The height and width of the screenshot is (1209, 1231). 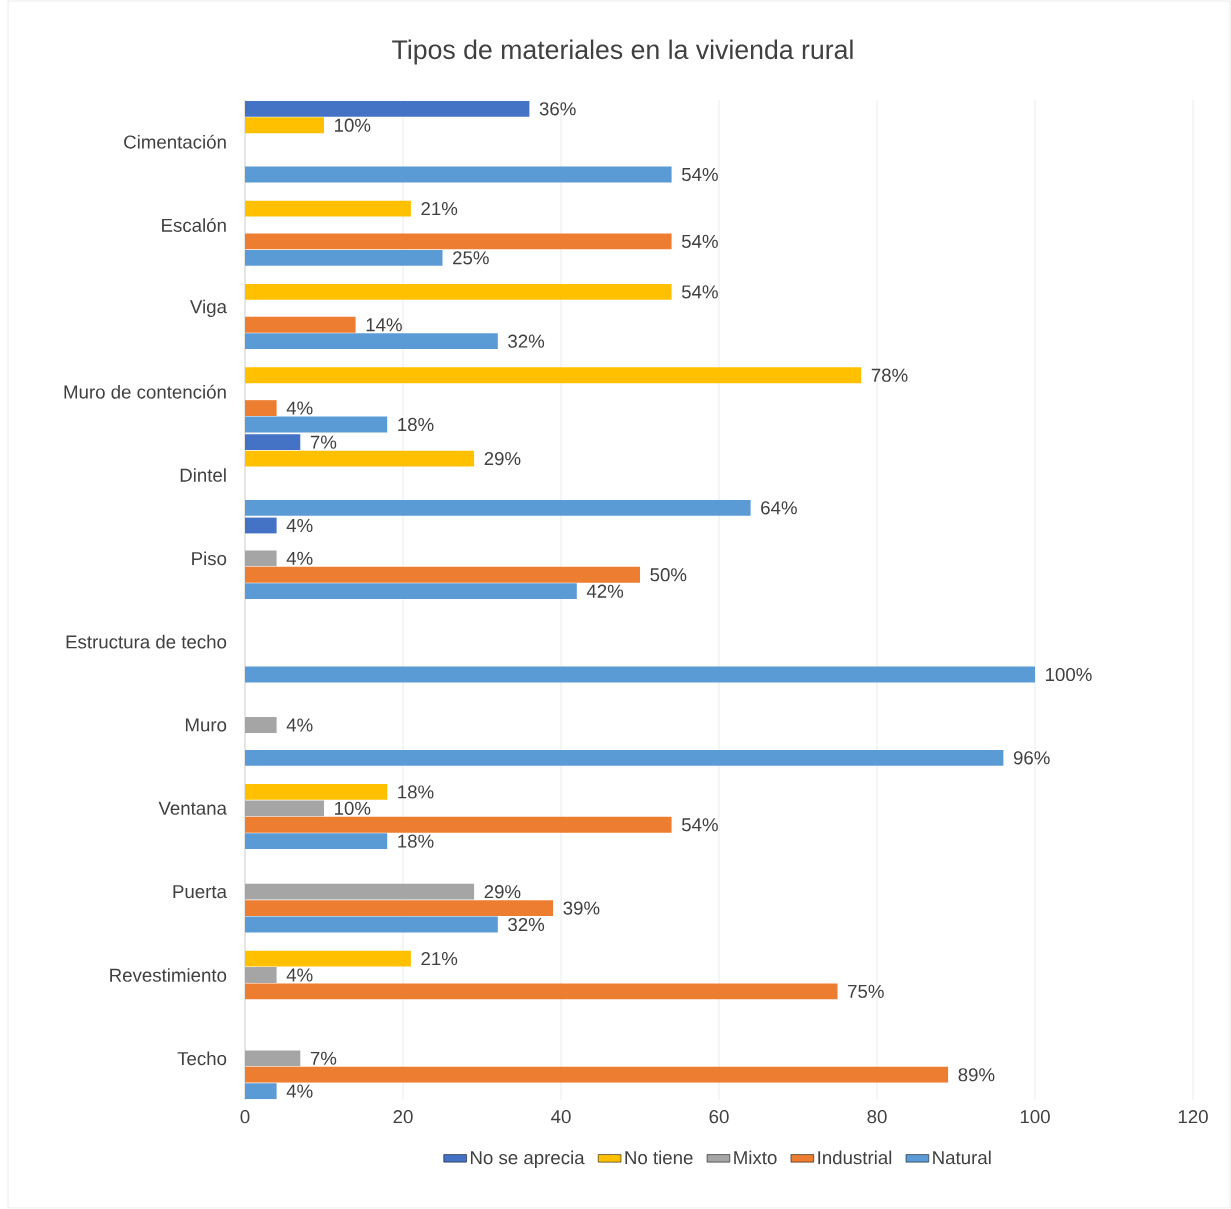 I want to click on data-label: 64%, so click(x=779, y=508).